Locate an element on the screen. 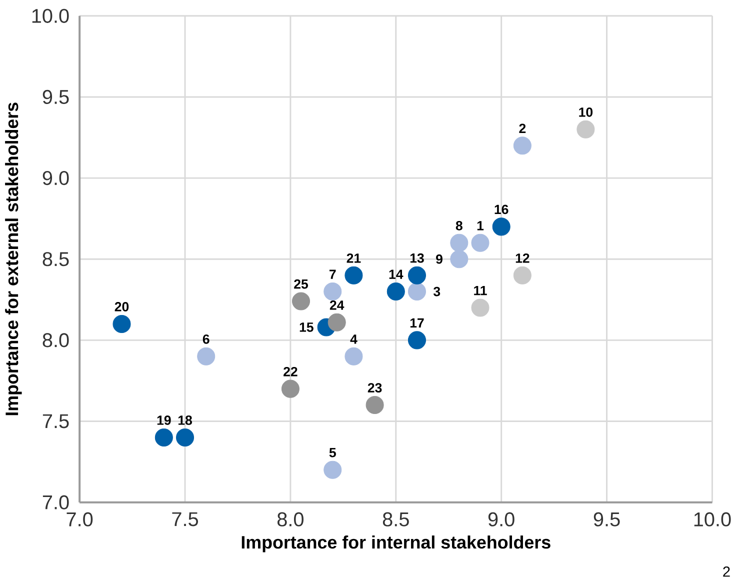  annotation: 21 is located at coordinates (353, 258).